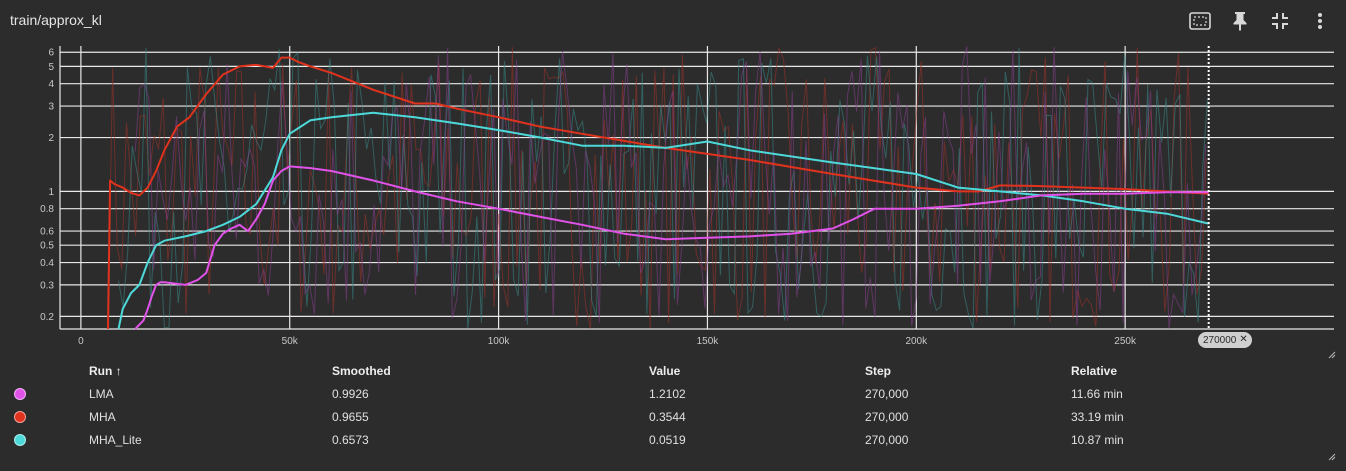 The width and height of the screenshot is (1346, 471). I want to click on cursor-step-label: 270000, so click(1220, 340).